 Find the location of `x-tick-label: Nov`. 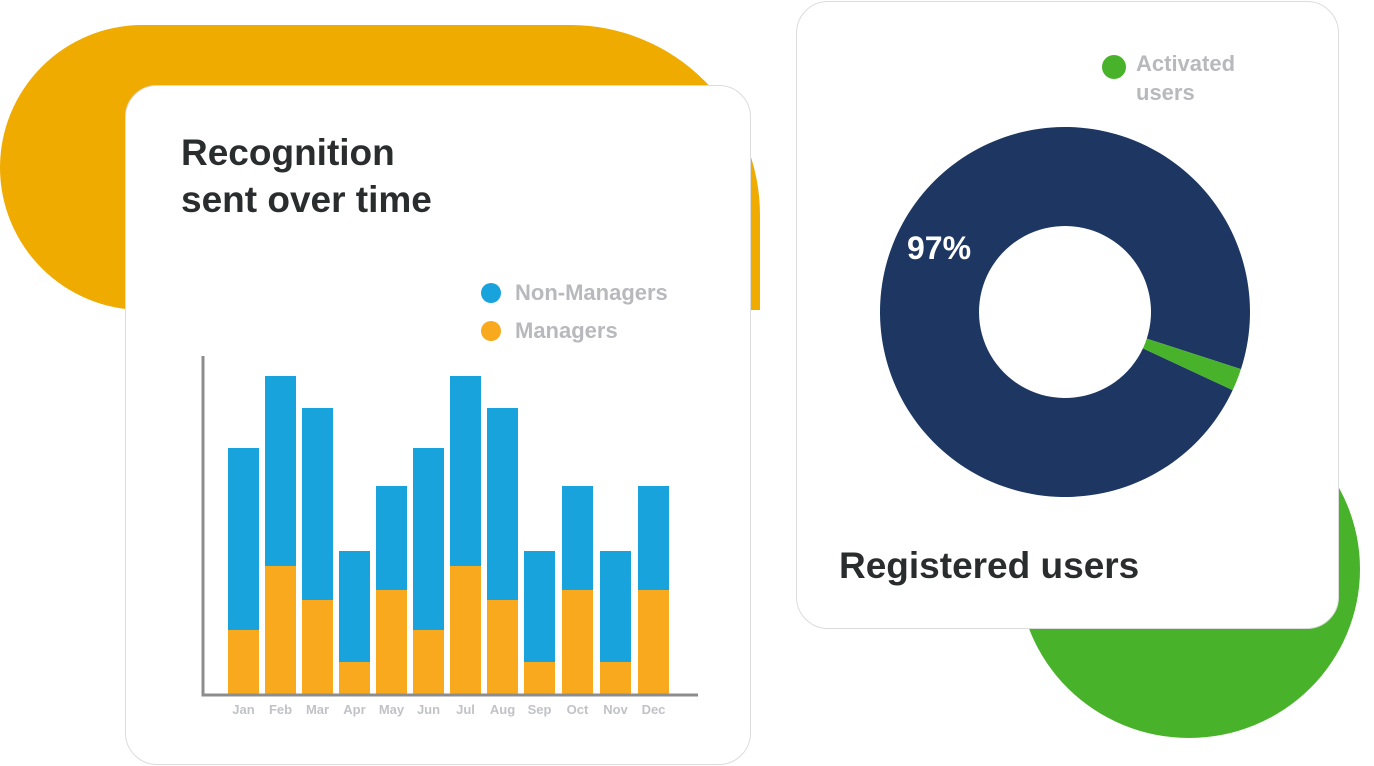

x-tick-label: Nov is located at coordinates (615, 709).